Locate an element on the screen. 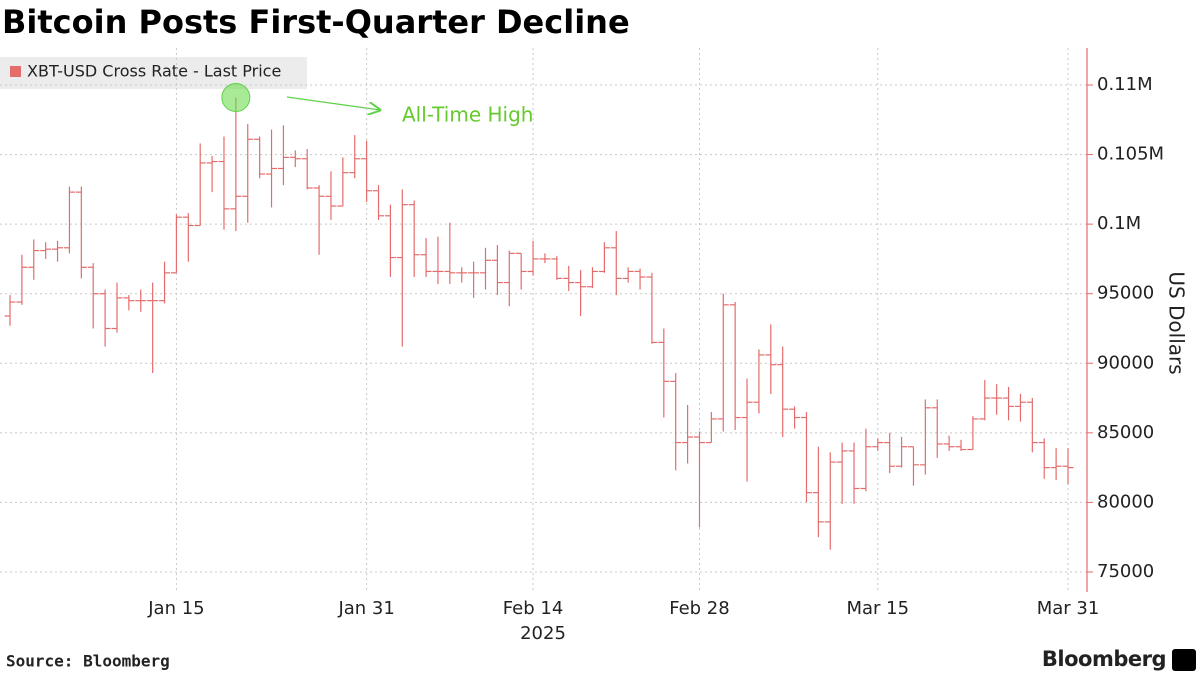 The image size is (1200, 675). x-tick-label: Feb 14 is located at coordinates (533, 608).